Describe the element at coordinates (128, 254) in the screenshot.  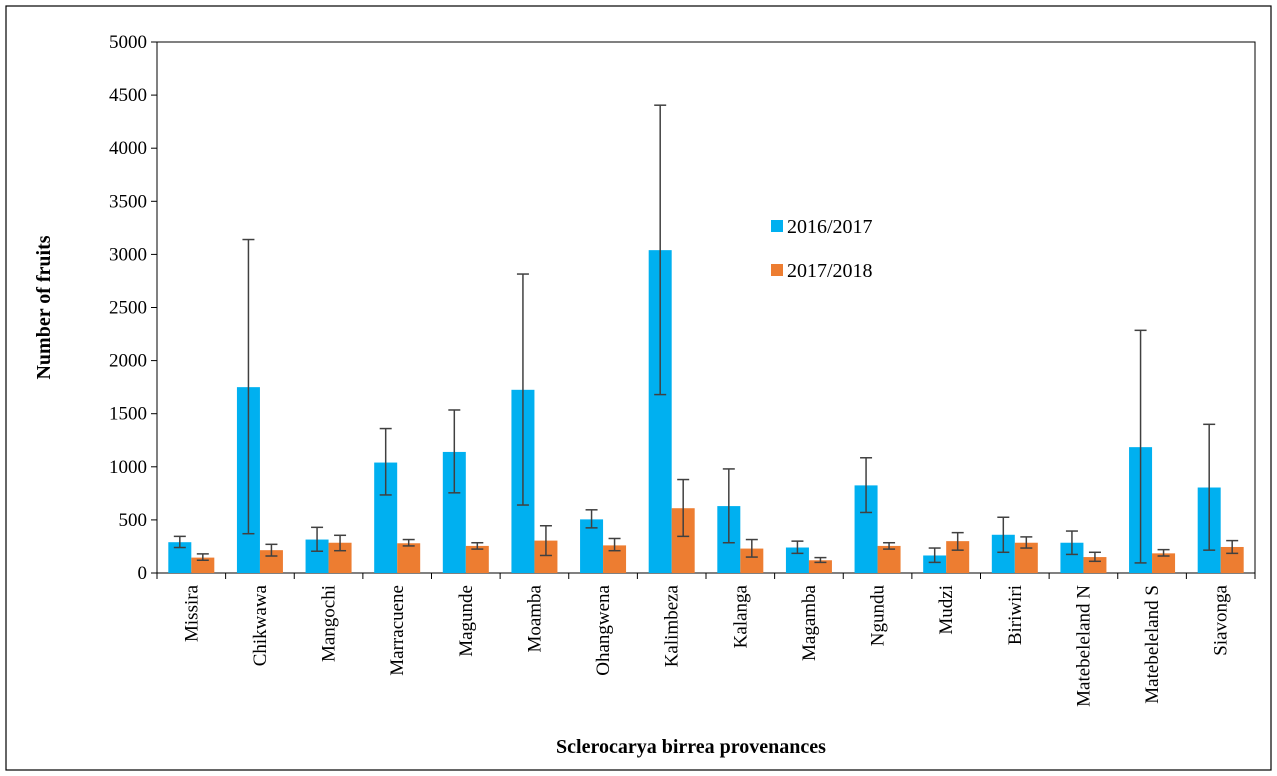
I see `y-tick-label: 3000` at that location.